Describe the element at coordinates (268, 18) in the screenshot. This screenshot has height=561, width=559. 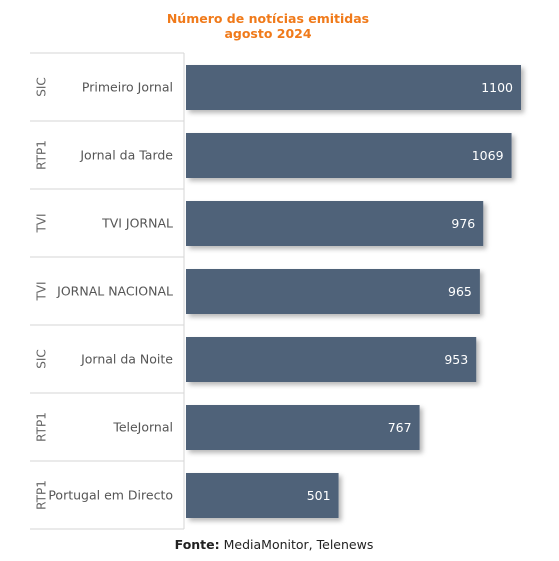
I see `chart-title: Número de notícias emitidas` at that location.